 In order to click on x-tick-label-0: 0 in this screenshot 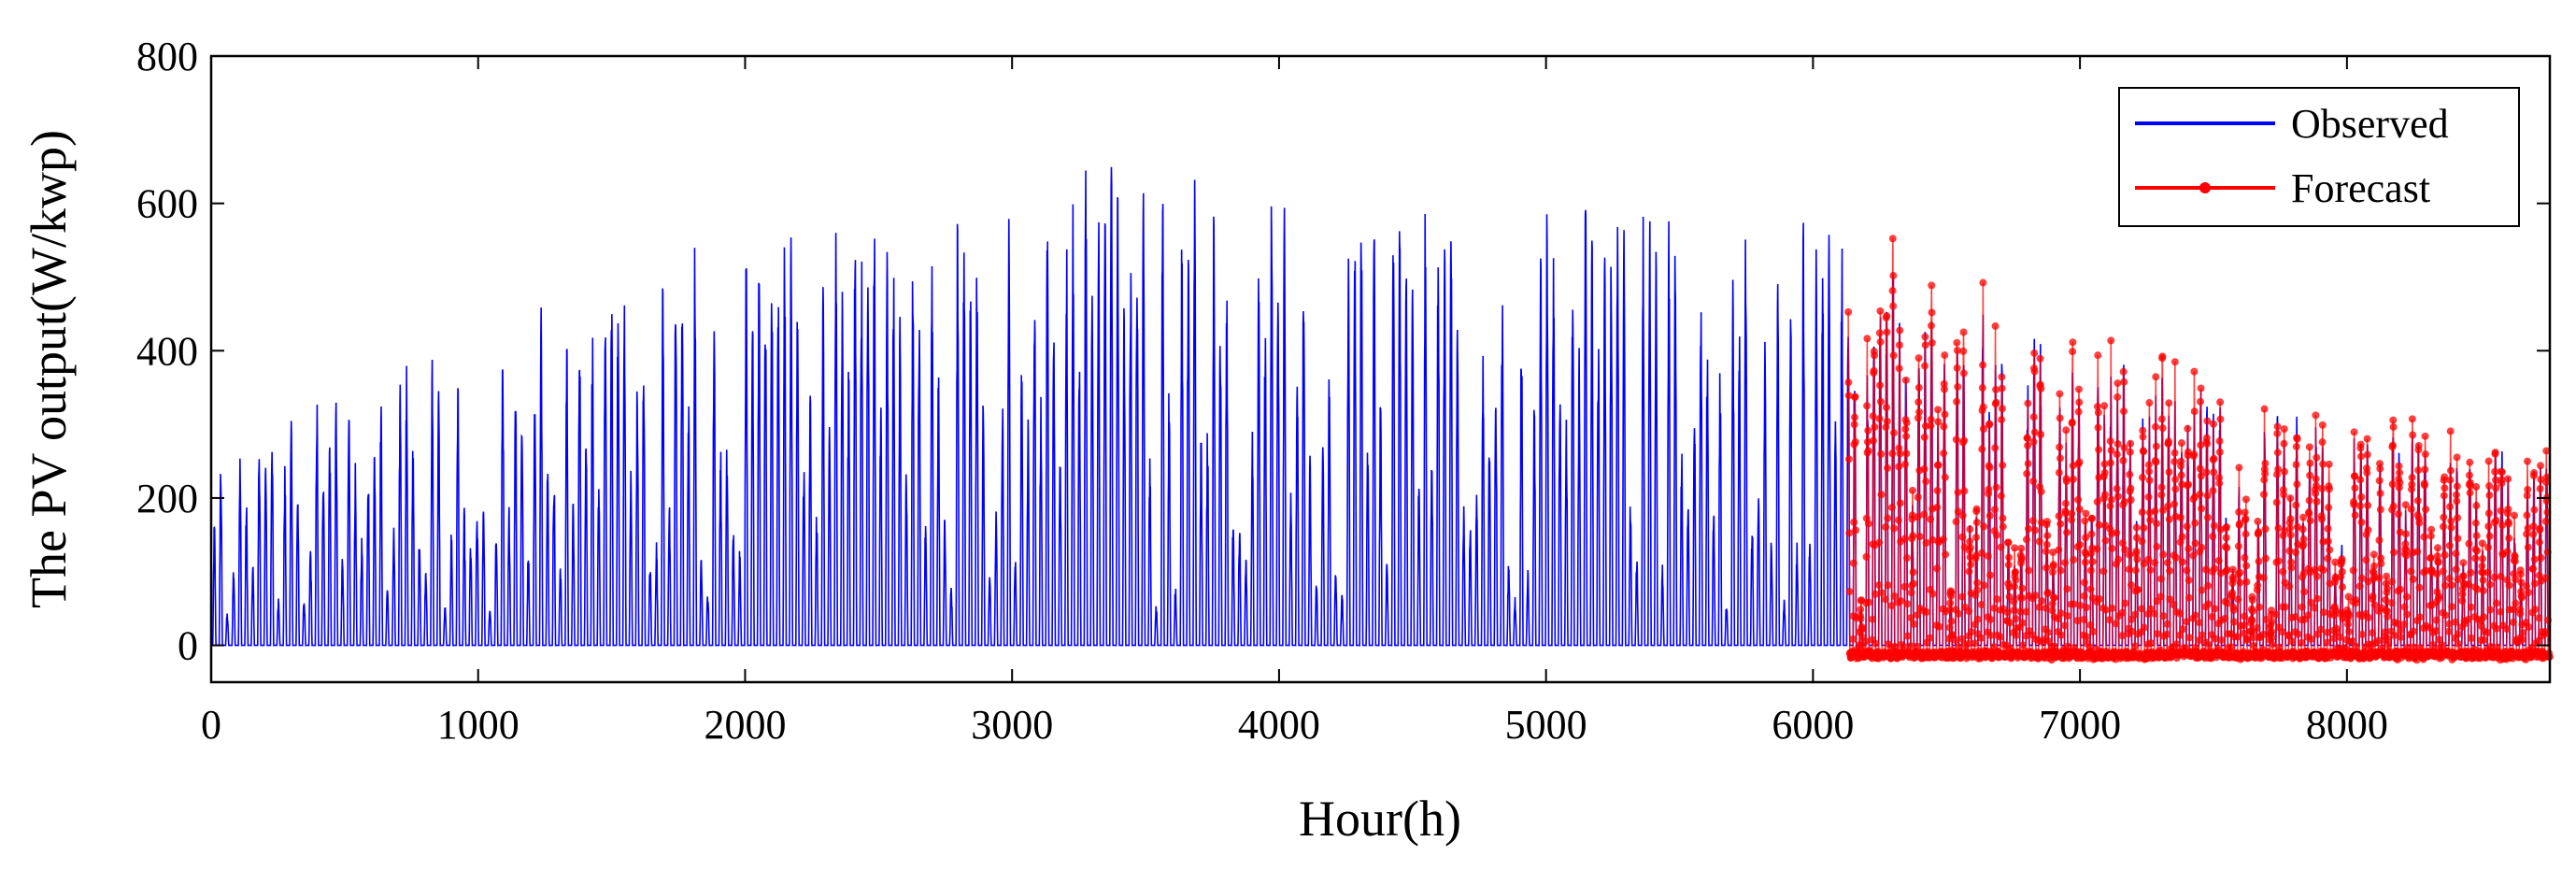, I will do `click(211, 725)`.